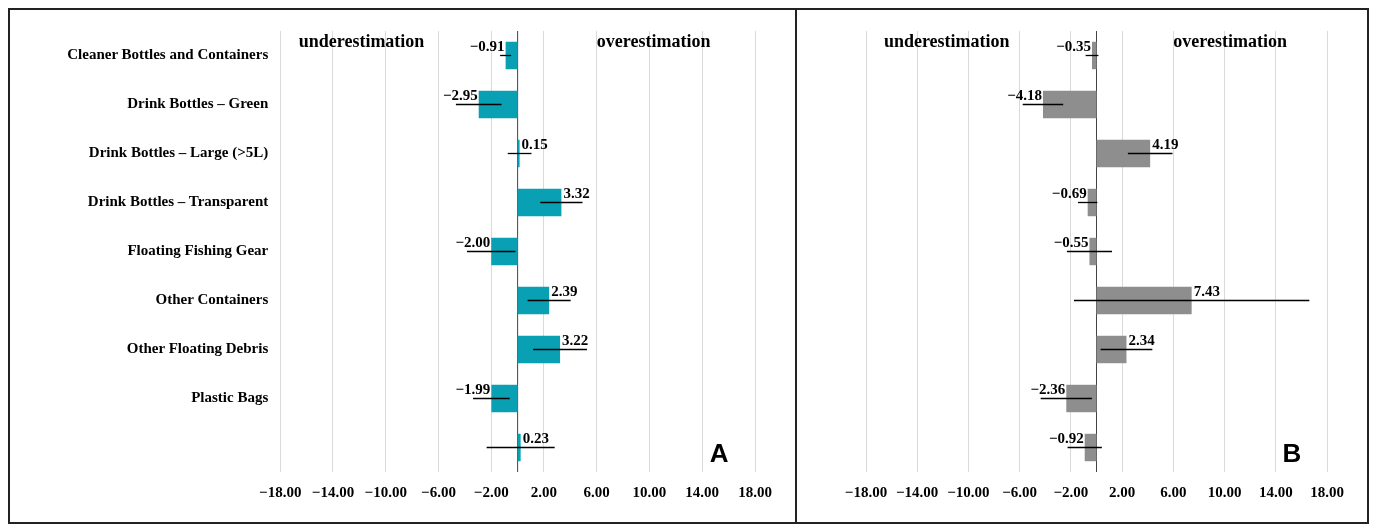 The width and height of the screenshot is (1381, 531). Describe the element at coordinates (1066, 437) in the screenshot. I see `data-label: −0.92` at that location.